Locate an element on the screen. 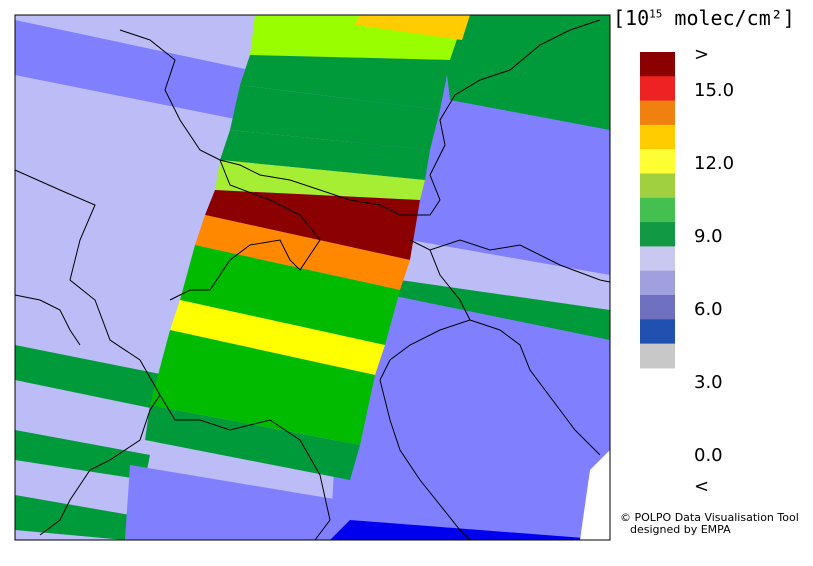  credit-line-1: © POLPO Data Visualisation Tool is located at coordinates (709, 517).